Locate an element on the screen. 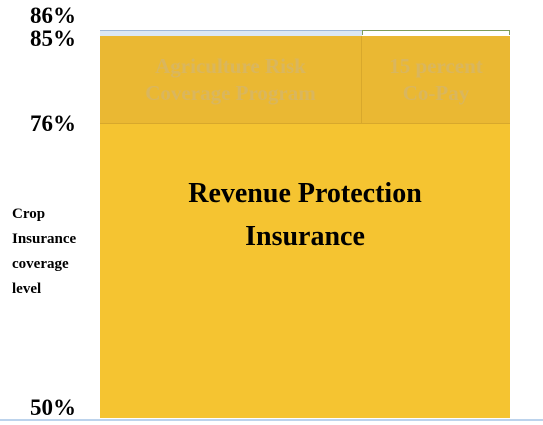 The height and width of the screenshot is (425, 543). tick-label: 85% is located at coordinates (53, 38).